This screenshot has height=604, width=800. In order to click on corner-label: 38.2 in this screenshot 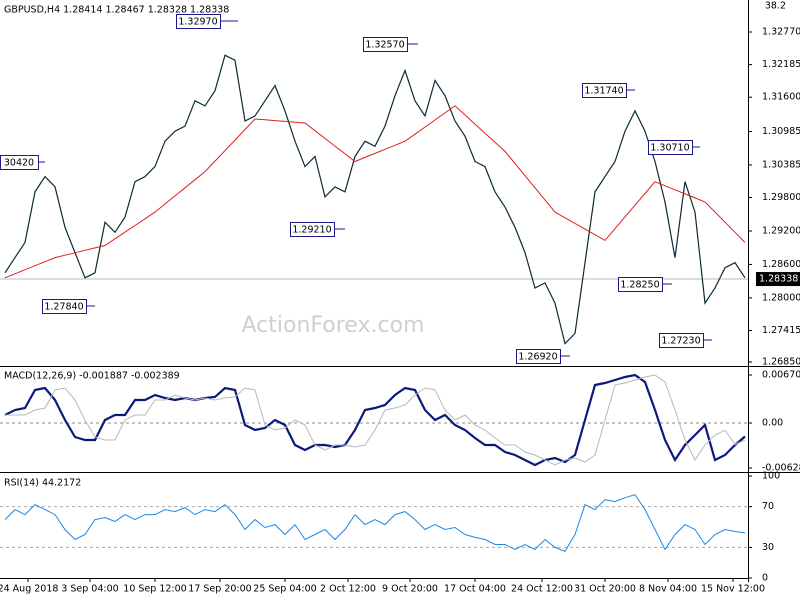, I will do `click(775, 6)`.